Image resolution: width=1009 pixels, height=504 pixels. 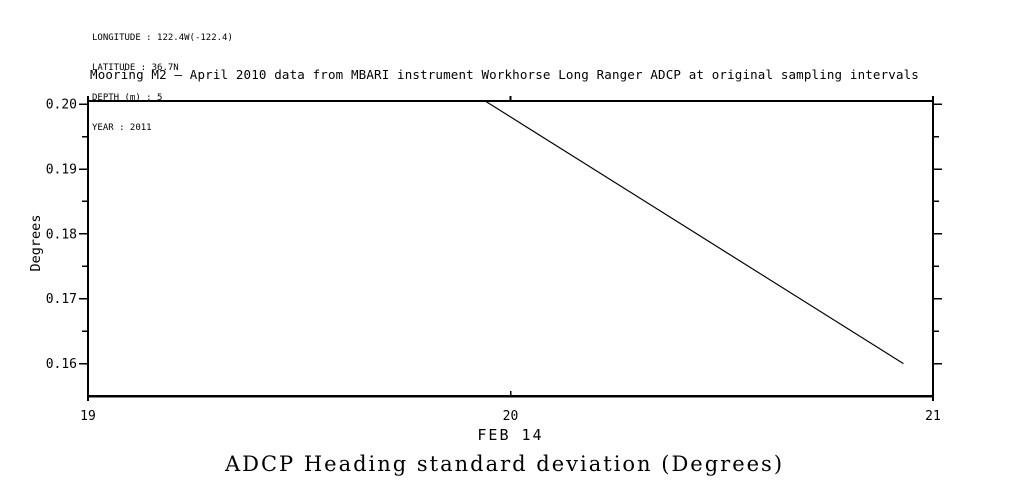 I want to click on metadata-longitude: LONGITUDE : 122.4W(-122.4), so click(x=162, y=38).